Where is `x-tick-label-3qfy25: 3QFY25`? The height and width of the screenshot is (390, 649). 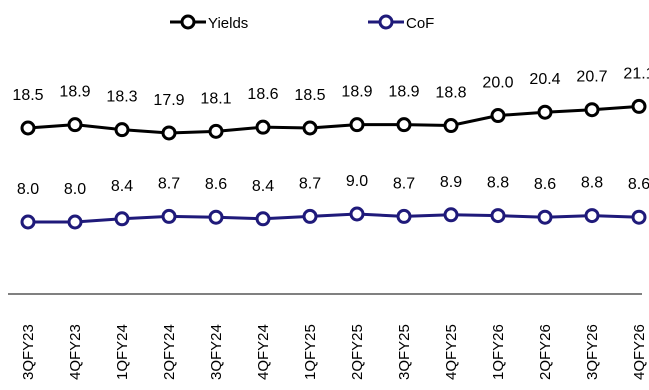
x-tick-label-3qfy25: 3QFY25 is located at coordinates (404, 352).